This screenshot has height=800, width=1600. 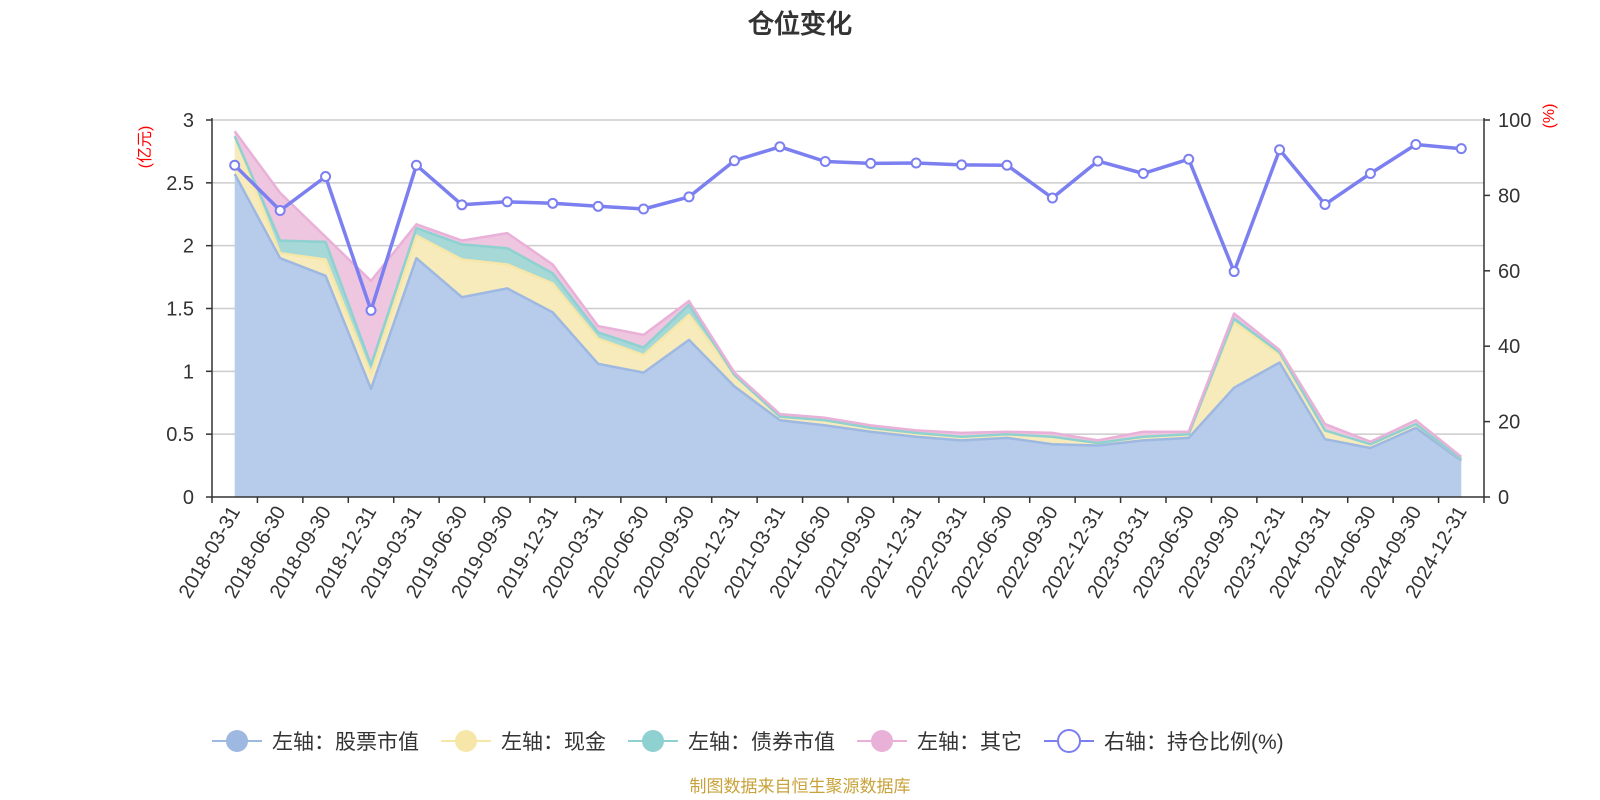 What do you see at coordinates (145, 147) in the screenshot?
I see `left-axis-unit: (亿元)` at bounding box center [145, 147].